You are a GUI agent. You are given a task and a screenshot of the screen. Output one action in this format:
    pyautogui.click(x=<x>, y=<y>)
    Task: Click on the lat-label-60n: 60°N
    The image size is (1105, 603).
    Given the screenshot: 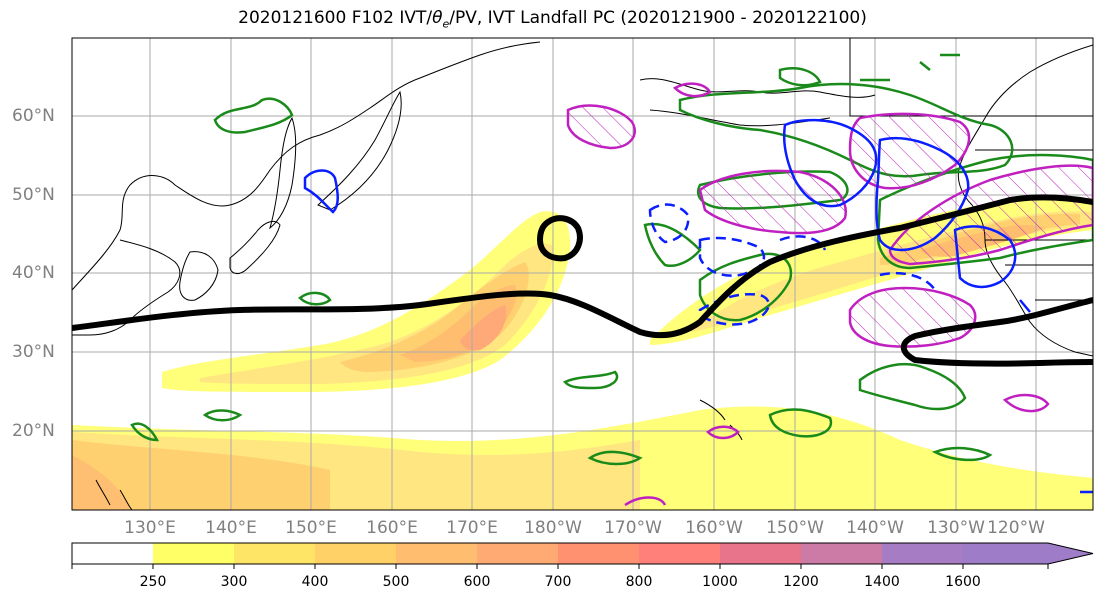 What is the action you would take?
    pyautogui.click(x=33, y=116)
    